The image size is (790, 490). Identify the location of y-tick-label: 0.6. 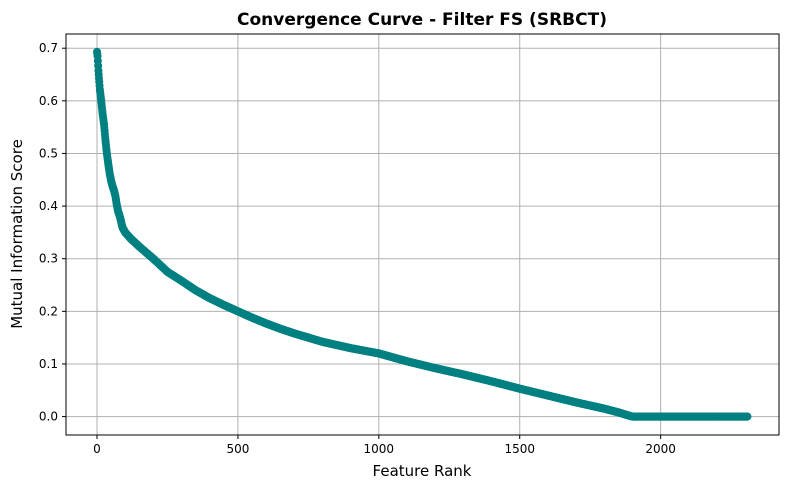
(48, 101).